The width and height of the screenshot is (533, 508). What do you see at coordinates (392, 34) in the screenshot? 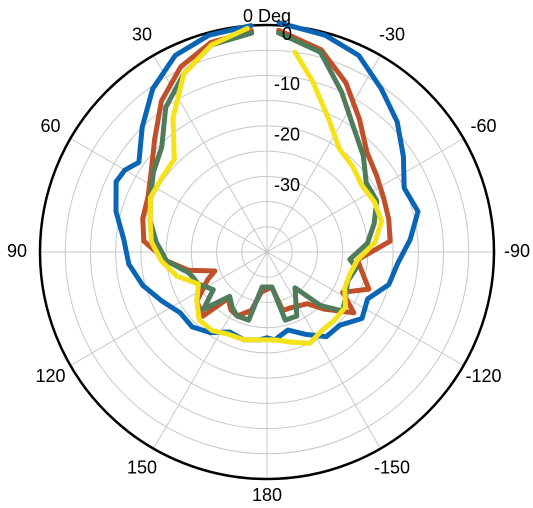
I see `angle-tick-label: -30` at bounding box center [392, 34].